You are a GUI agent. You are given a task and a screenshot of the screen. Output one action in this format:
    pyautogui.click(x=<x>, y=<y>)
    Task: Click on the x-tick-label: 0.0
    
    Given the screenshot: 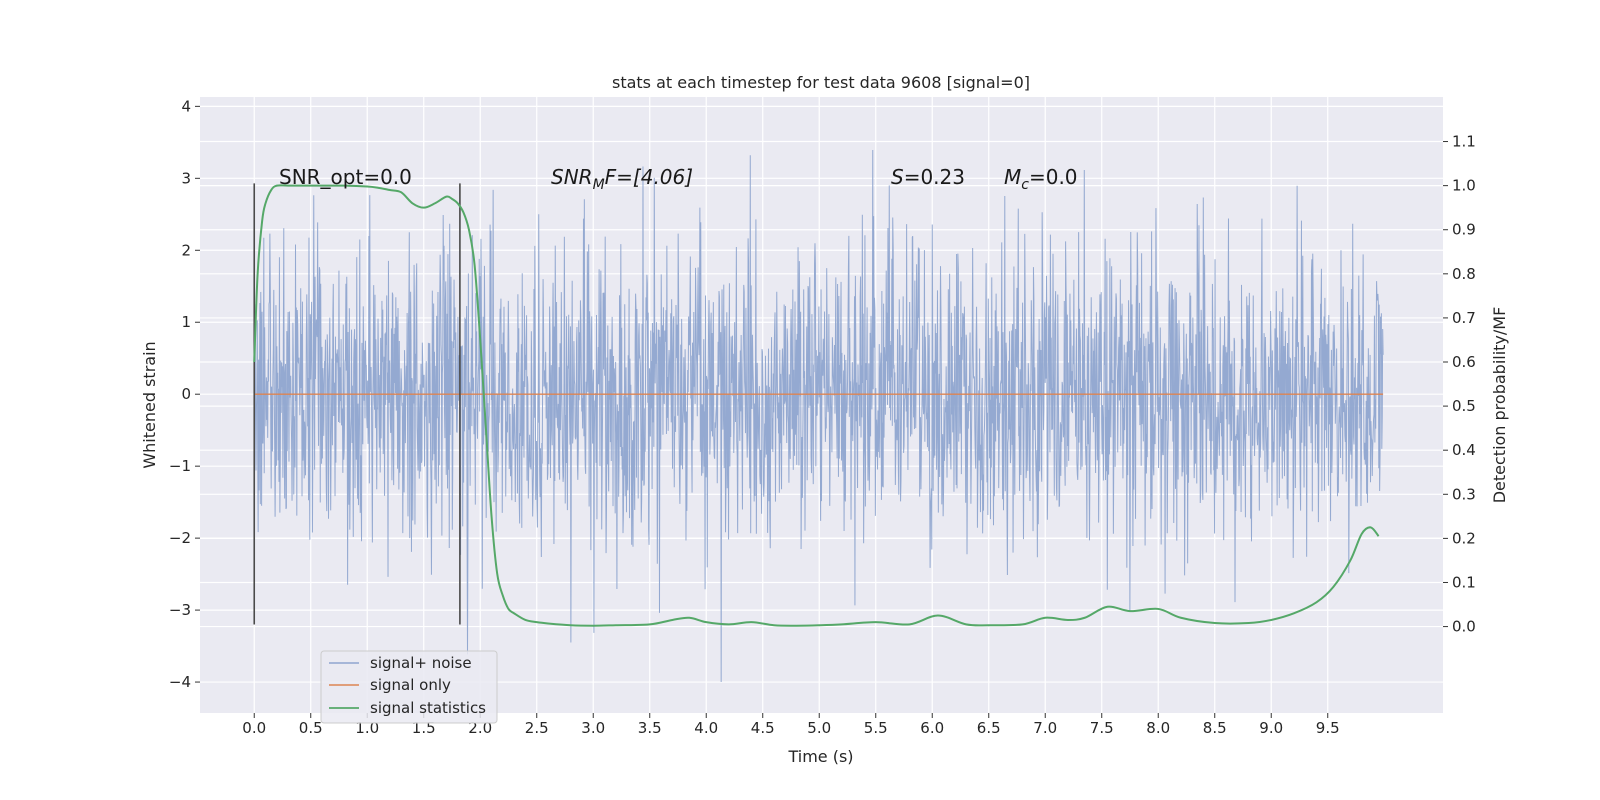 What is the action you would take?
    pyautogui.click(x=254, y=728)
    